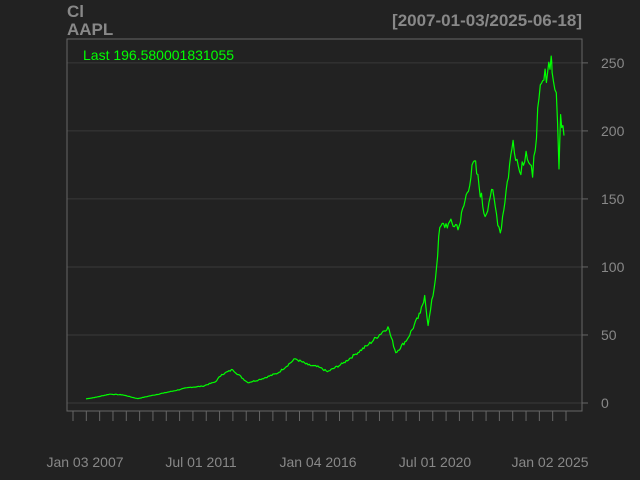 The image size is (640, 480). I want to click on x-tick-label: Jan 03 2007, so click(84, 462).